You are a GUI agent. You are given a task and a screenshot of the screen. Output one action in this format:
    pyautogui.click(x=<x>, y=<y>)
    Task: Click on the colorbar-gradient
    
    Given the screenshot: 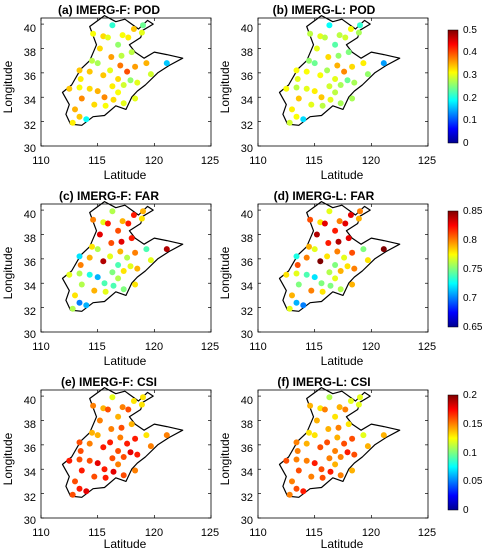 What is the action you would take?
    pyautogui.click(x=453, y=269)
    